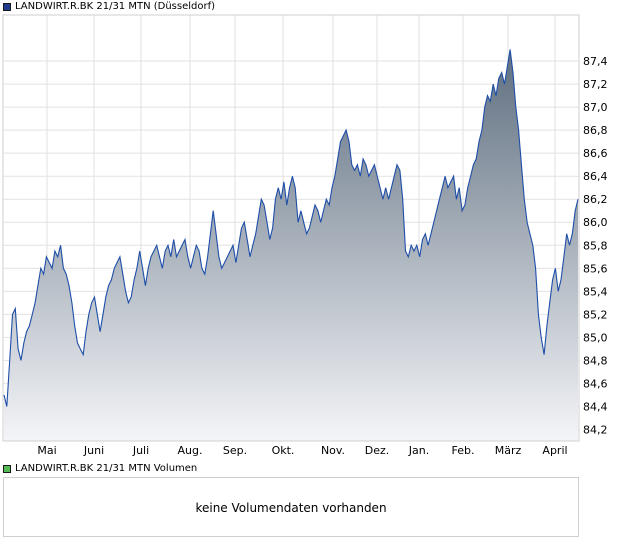 The width and height of the screenshot is (620, 546). What do you see at coordinates (595, 383) in the screenshot?
I see `y-tick-label: 84,6` at bounding box center [595, 383].